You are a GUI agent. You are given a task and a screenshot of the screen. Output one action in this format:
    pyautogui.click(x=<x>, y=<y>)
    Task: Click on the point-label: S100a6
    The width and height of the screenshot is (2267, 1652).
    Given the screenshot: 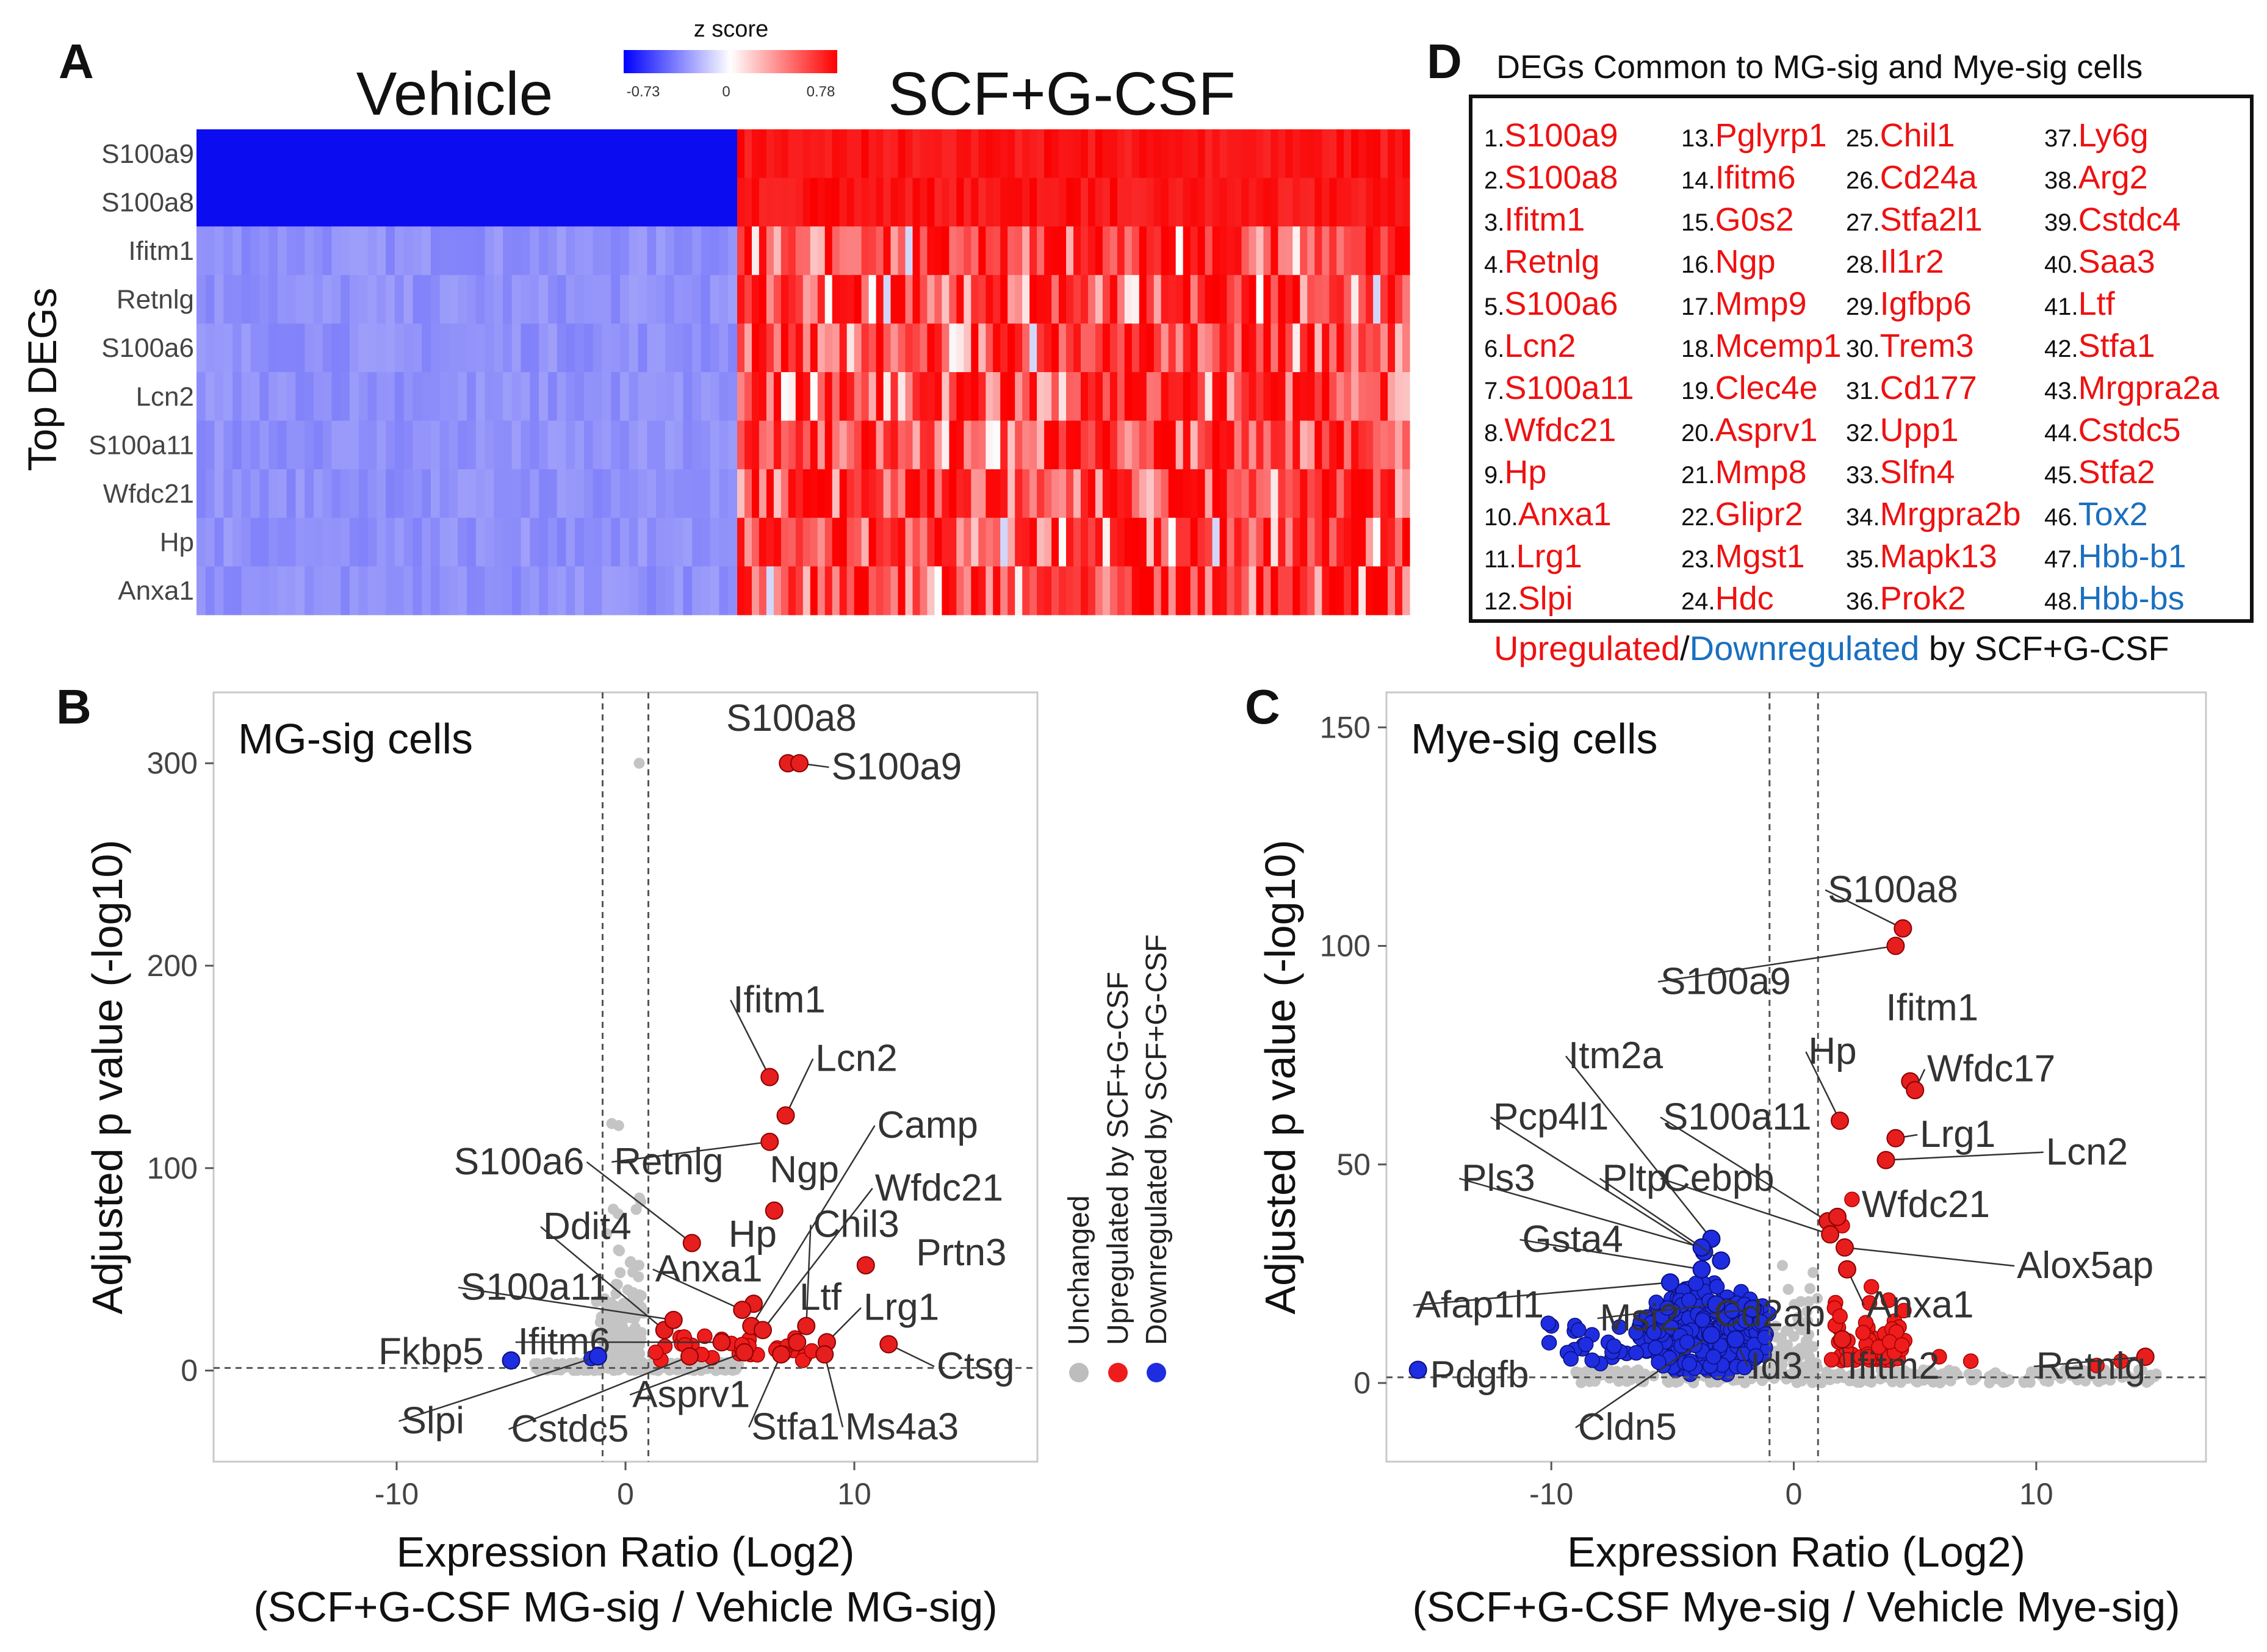 What is the action you would take?
    pyautogui.click(x=519, y=1162)
    